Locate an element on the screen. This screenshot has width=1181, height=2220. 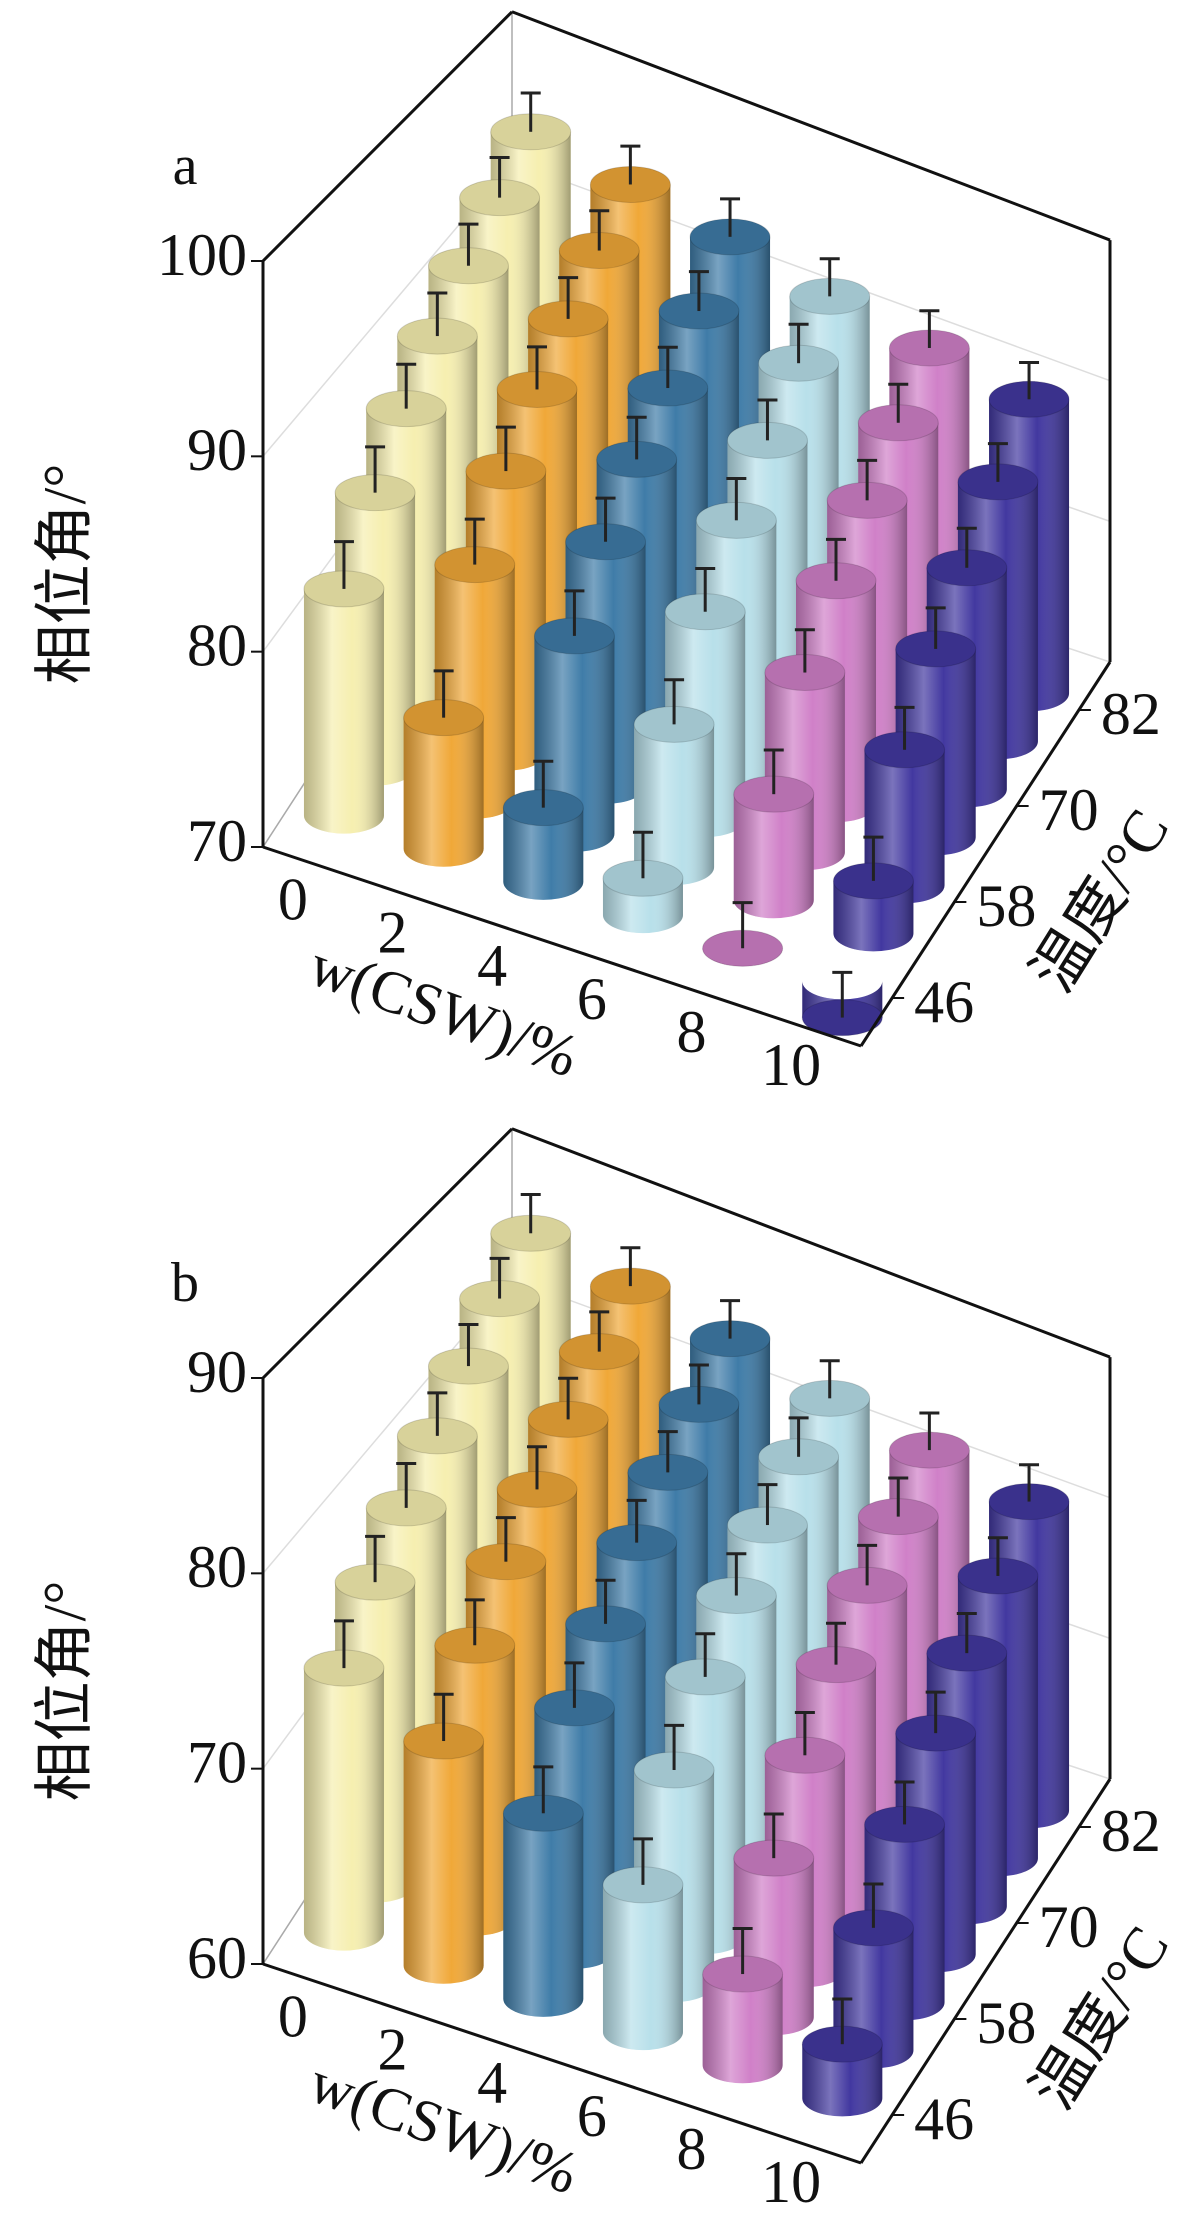
panel-label: b is located at coordinates (185, 1283).